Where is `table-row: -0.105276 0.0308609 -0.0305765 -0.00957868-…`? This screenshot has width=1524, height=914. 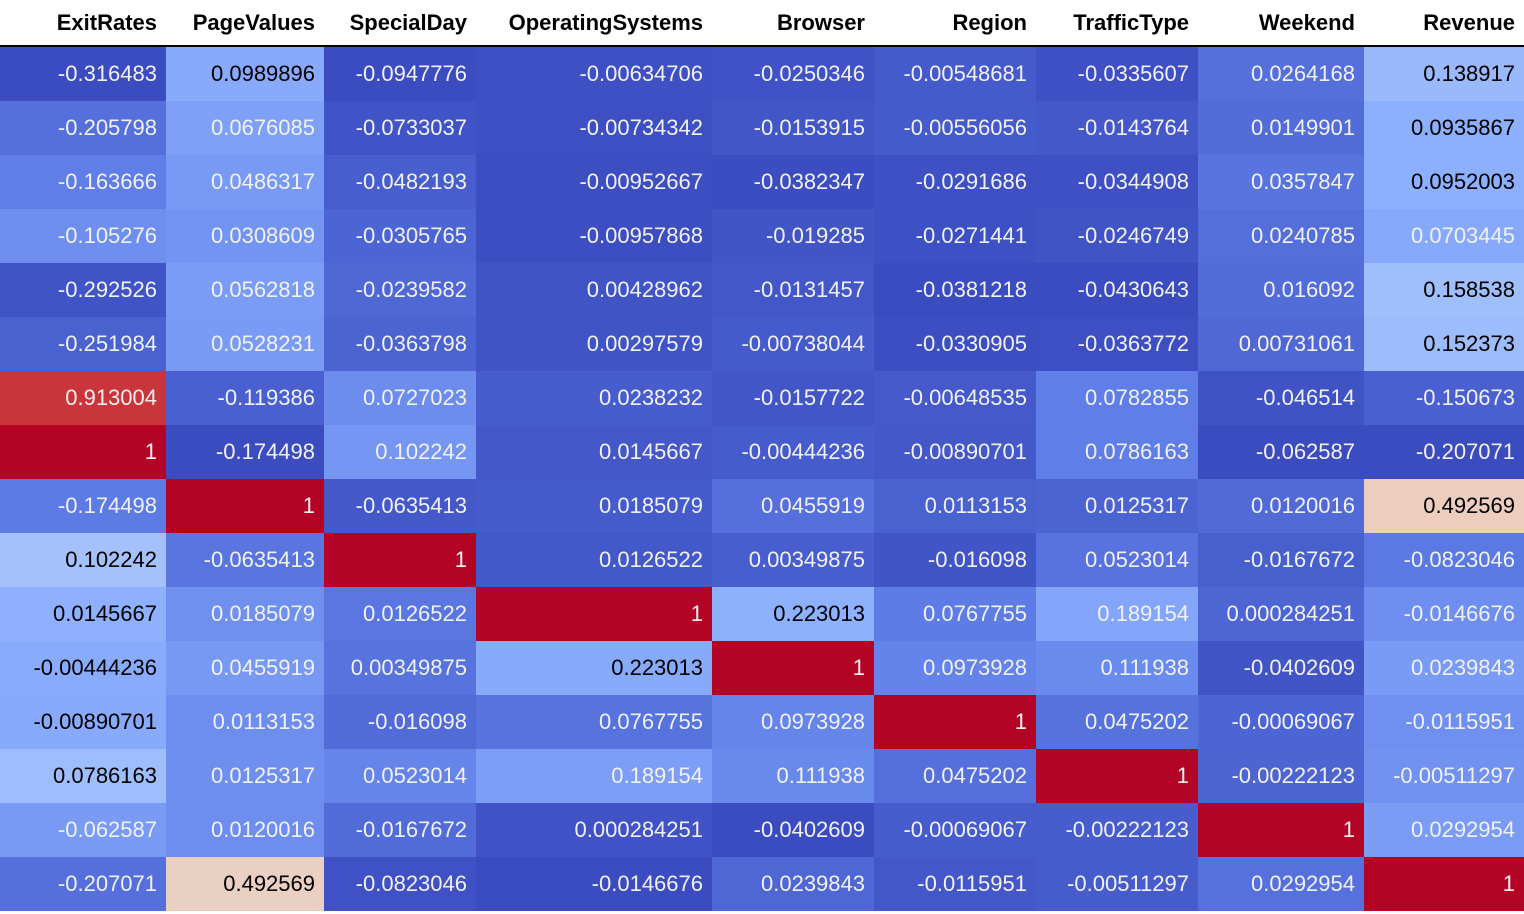
table-row: -0.105276 0.0308609 -0.0305765 -0.00957868-… is located at coordinates (762, 236).